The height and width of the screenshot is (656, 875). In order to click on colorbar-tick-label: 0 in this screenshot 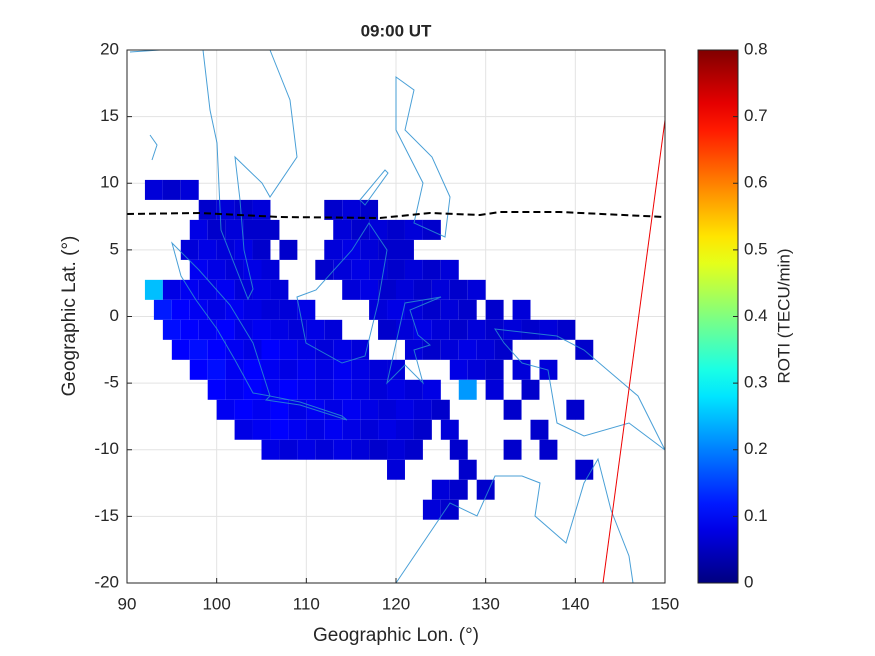, I will do `click(748, 581)`.